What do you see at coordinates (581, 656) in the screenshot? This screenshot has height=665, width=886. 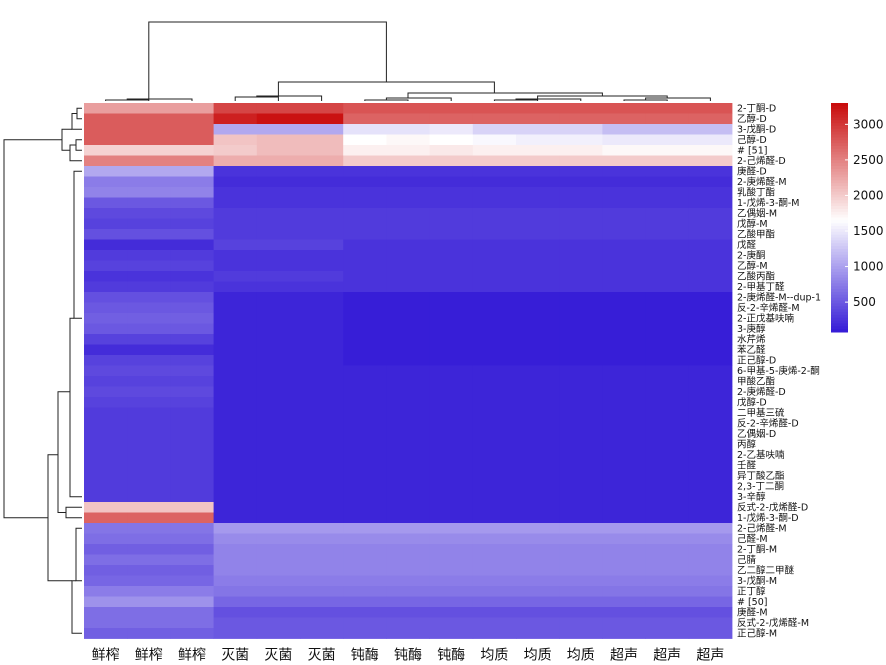 I see `column-label: 均质` at bounding box center [581, 656].